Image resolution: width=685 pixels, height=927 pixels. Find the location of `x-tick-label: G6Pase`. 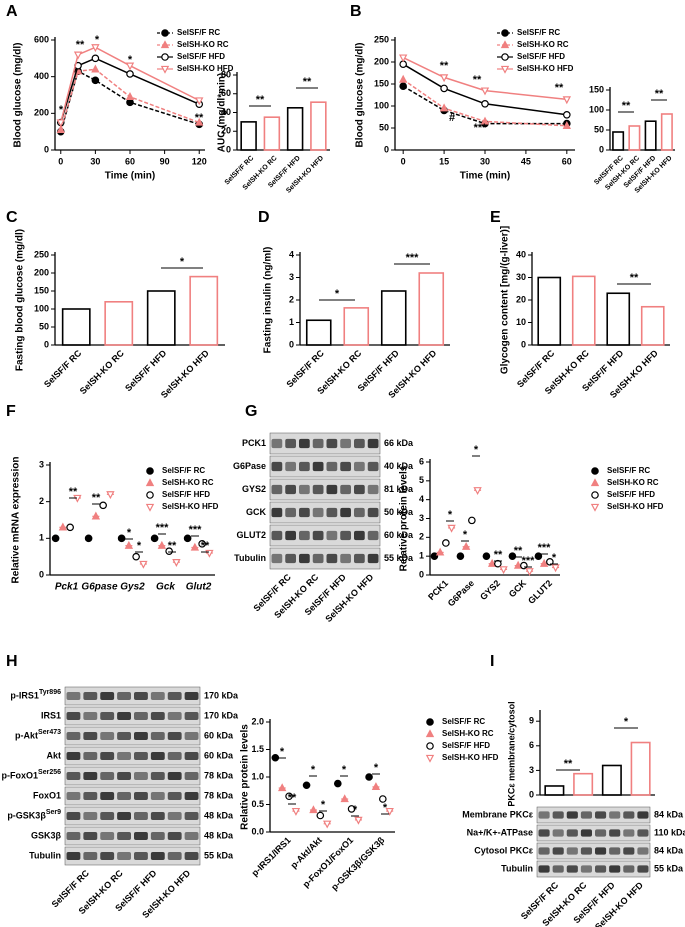

x-tick-label: G6Pase is located at coordinates (461, 593).